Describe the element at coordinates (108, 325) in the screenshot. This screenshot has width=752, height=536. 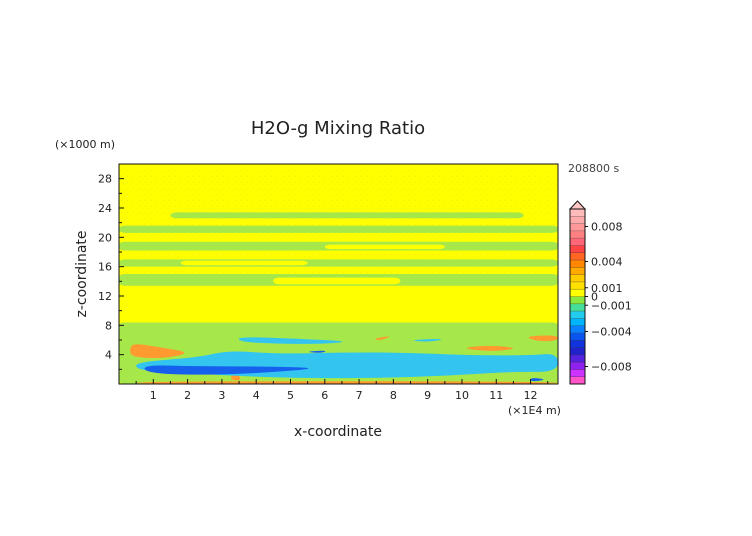
I see `y-tick-label: 8` at that location.